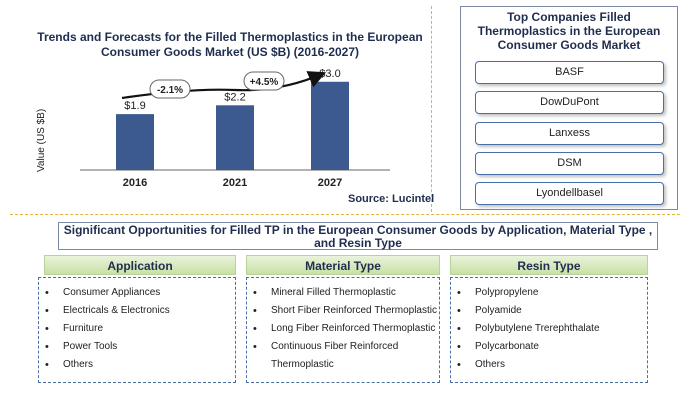 The width and height of the screenshot is (689, 402). I want to click on horizontal-divider, so click(345, 214).